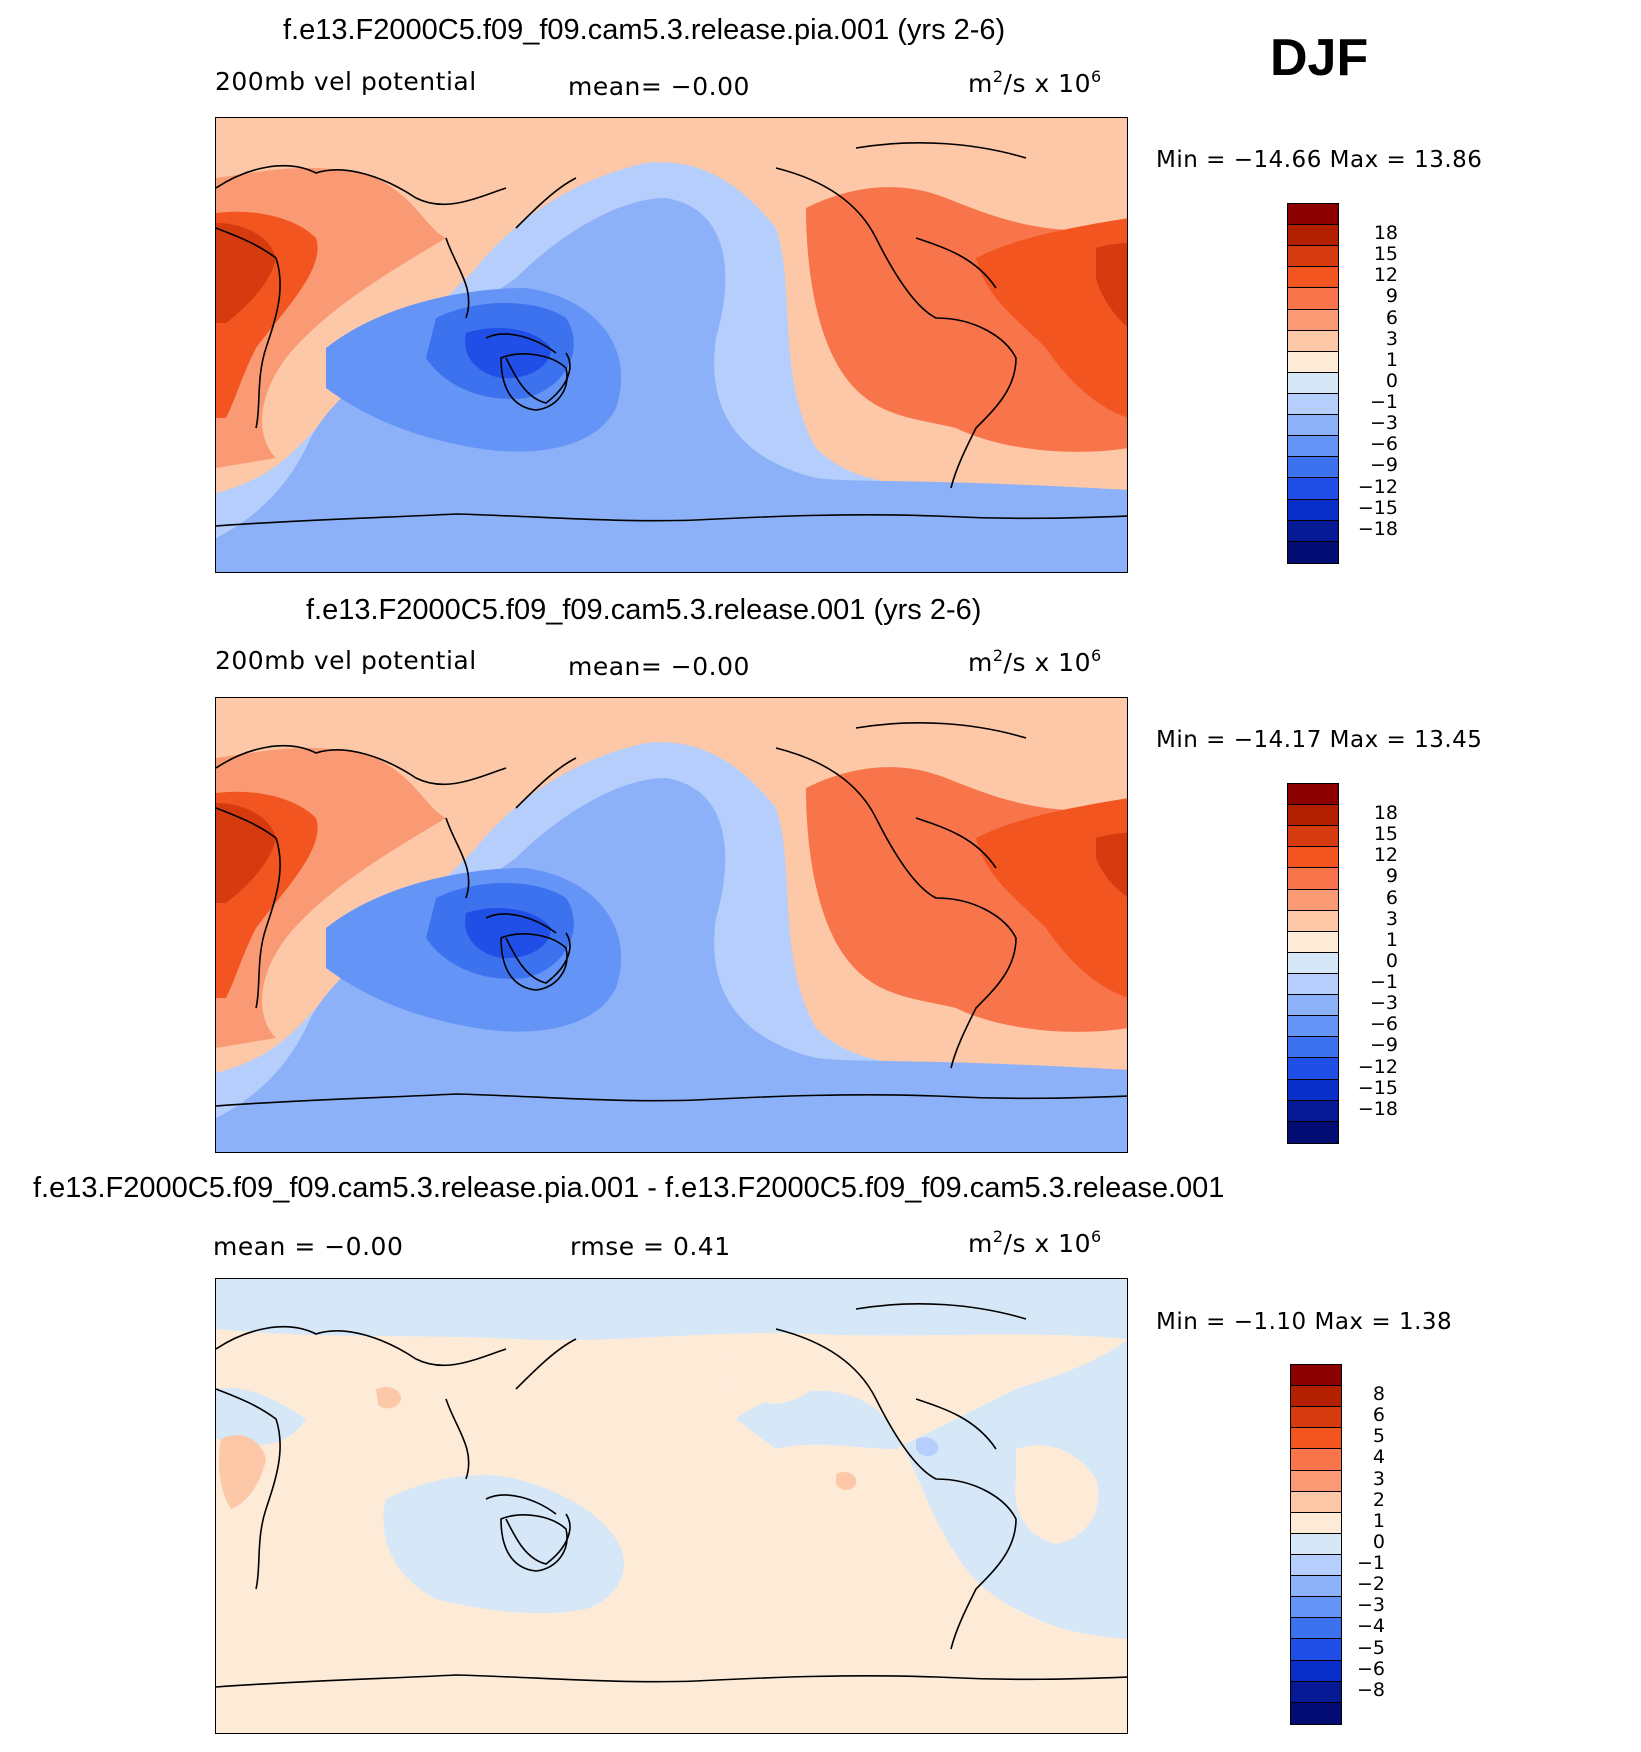 The height and width of the screenshot is (1752, 1641). I want to click on coastline-americas, so click(896, 328).